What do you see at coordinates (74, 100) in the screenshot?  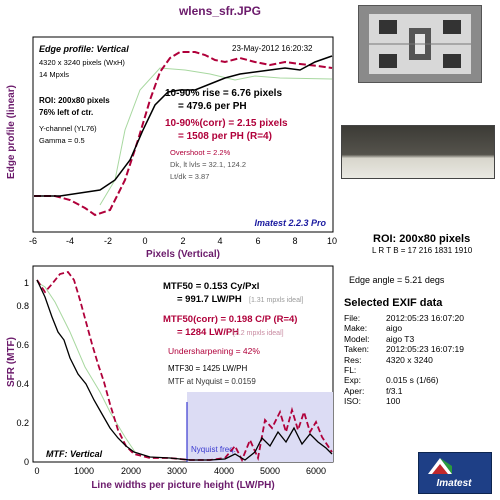 I see `edge-roi-size: ROI: 200x80 pixels` at bounding box center [74, 100].